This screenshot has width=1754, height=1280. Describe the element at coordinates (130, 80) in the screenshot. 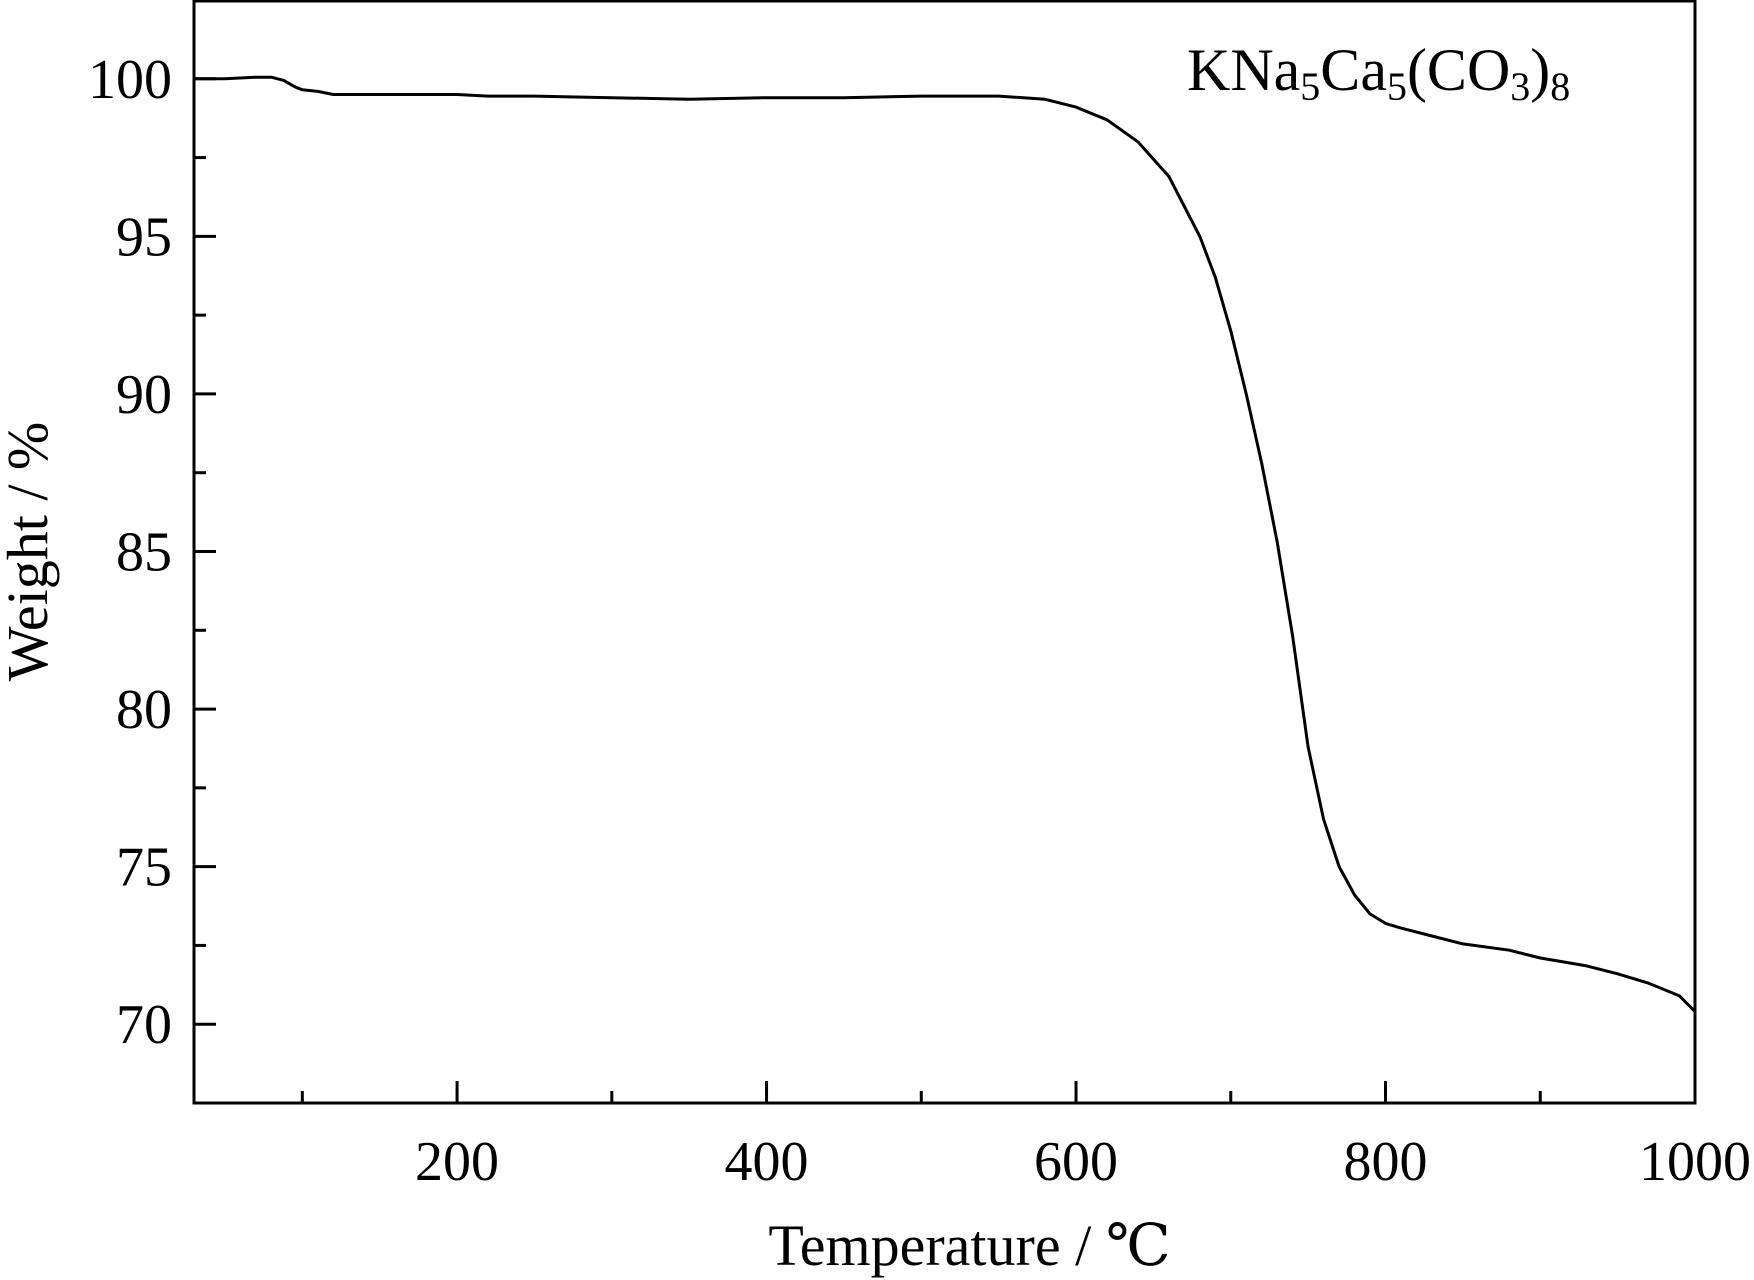

I see `y-tick-label: 100` at that location.